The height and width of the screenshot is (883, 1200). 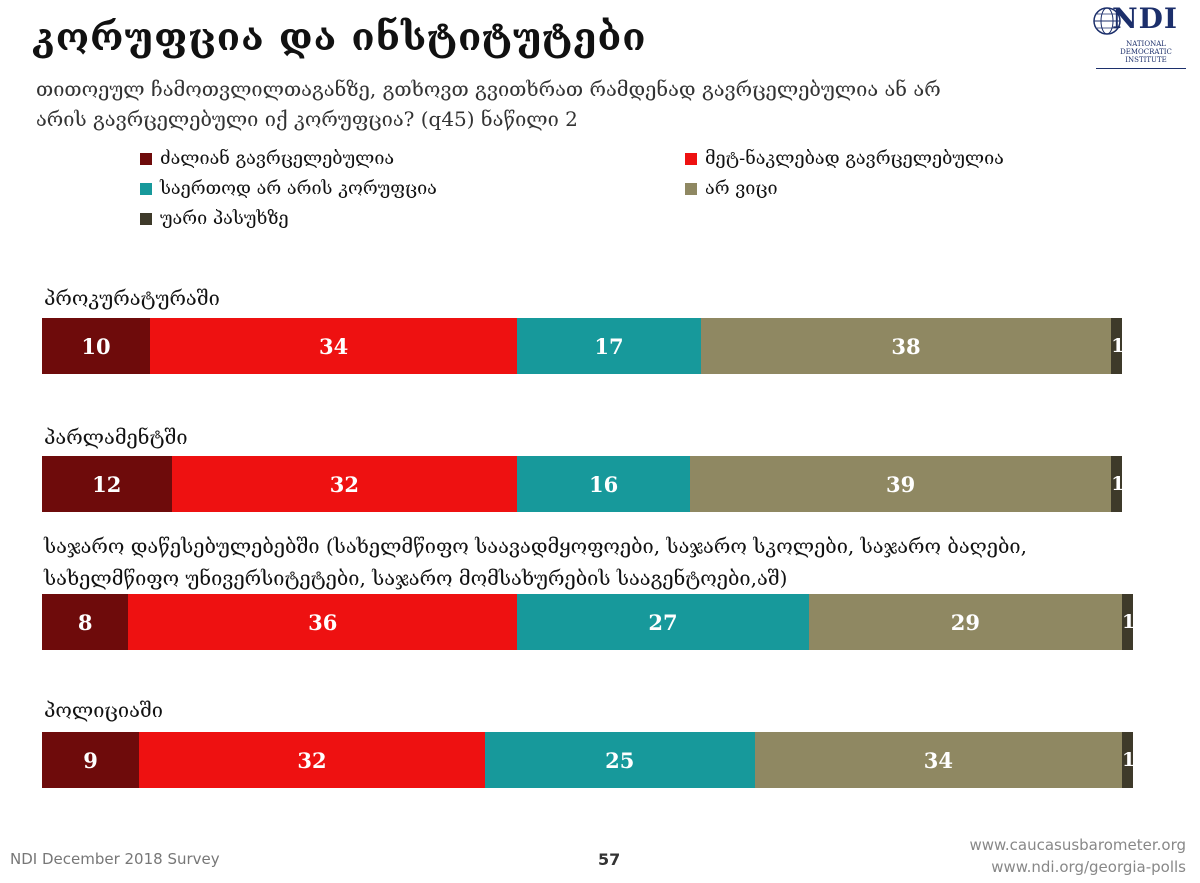 I want to click on data-label: 12, so click(x=107, y=484).